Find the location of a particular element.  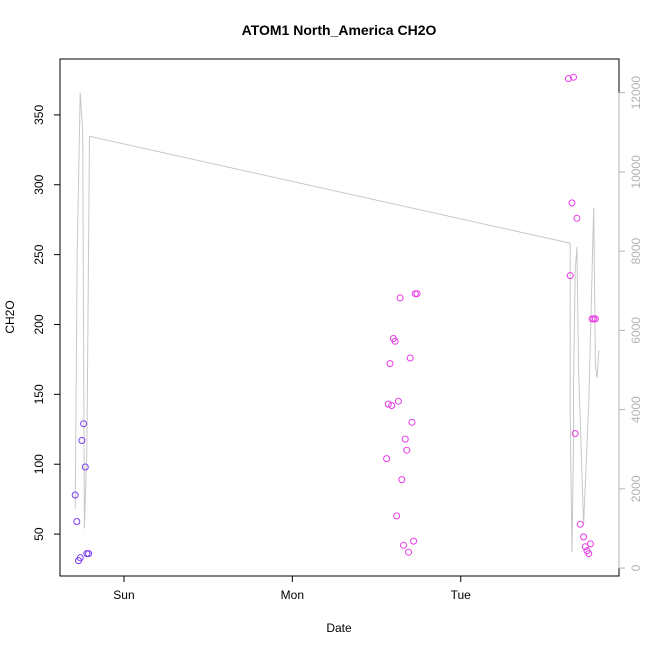

x-tick-label: Mon is located at coordinates (292, 595).